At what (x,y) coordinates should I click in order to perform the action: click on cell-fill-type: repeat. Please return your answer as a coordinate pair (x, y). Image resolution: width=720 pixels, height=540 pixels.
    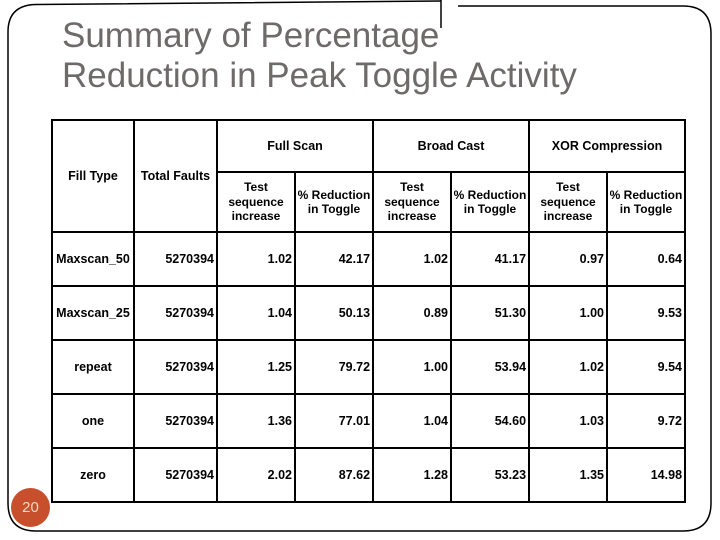
    Looking at the image, I should click on (93, 367).